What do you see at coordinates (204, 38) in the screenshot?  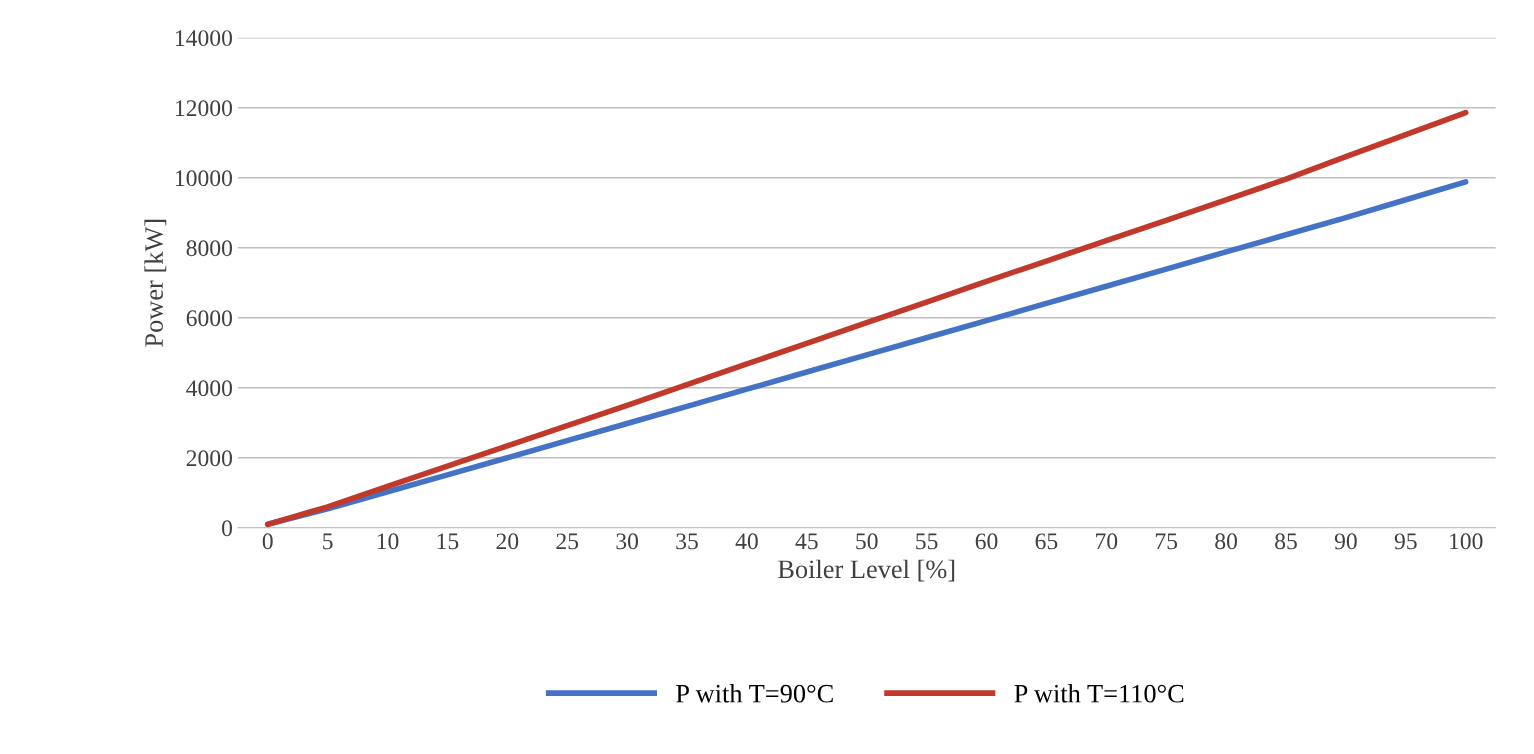 I see `y-tick-label: 14000` at bounding box center [204, 38].